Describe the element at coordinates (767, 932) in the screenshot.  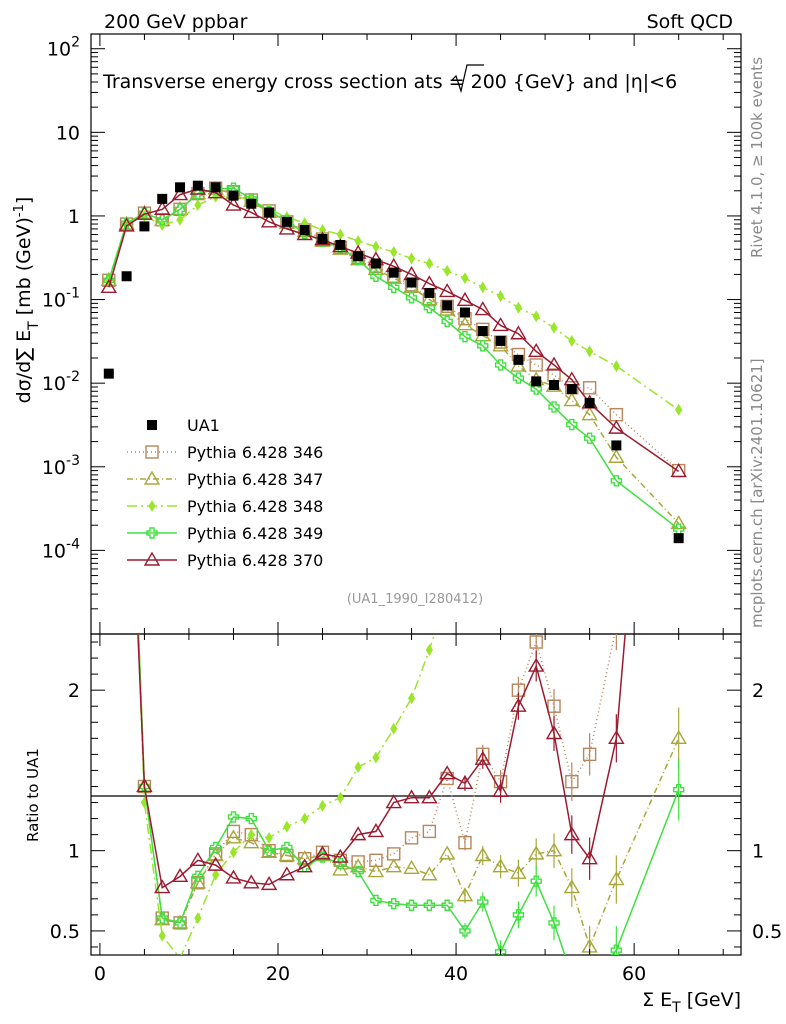
I see `ratio-y-tick-label-right: 0.5` at that location.